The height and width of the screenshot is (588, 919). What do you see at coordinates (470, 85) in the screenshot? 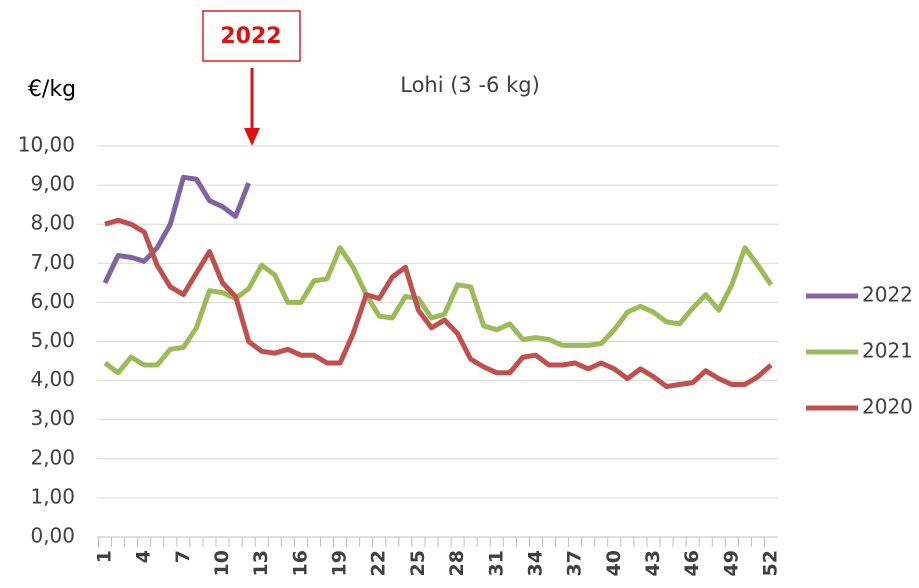
I see `chart-title: Lohi (3 -6 kg)` at bounding box center [470, 85].